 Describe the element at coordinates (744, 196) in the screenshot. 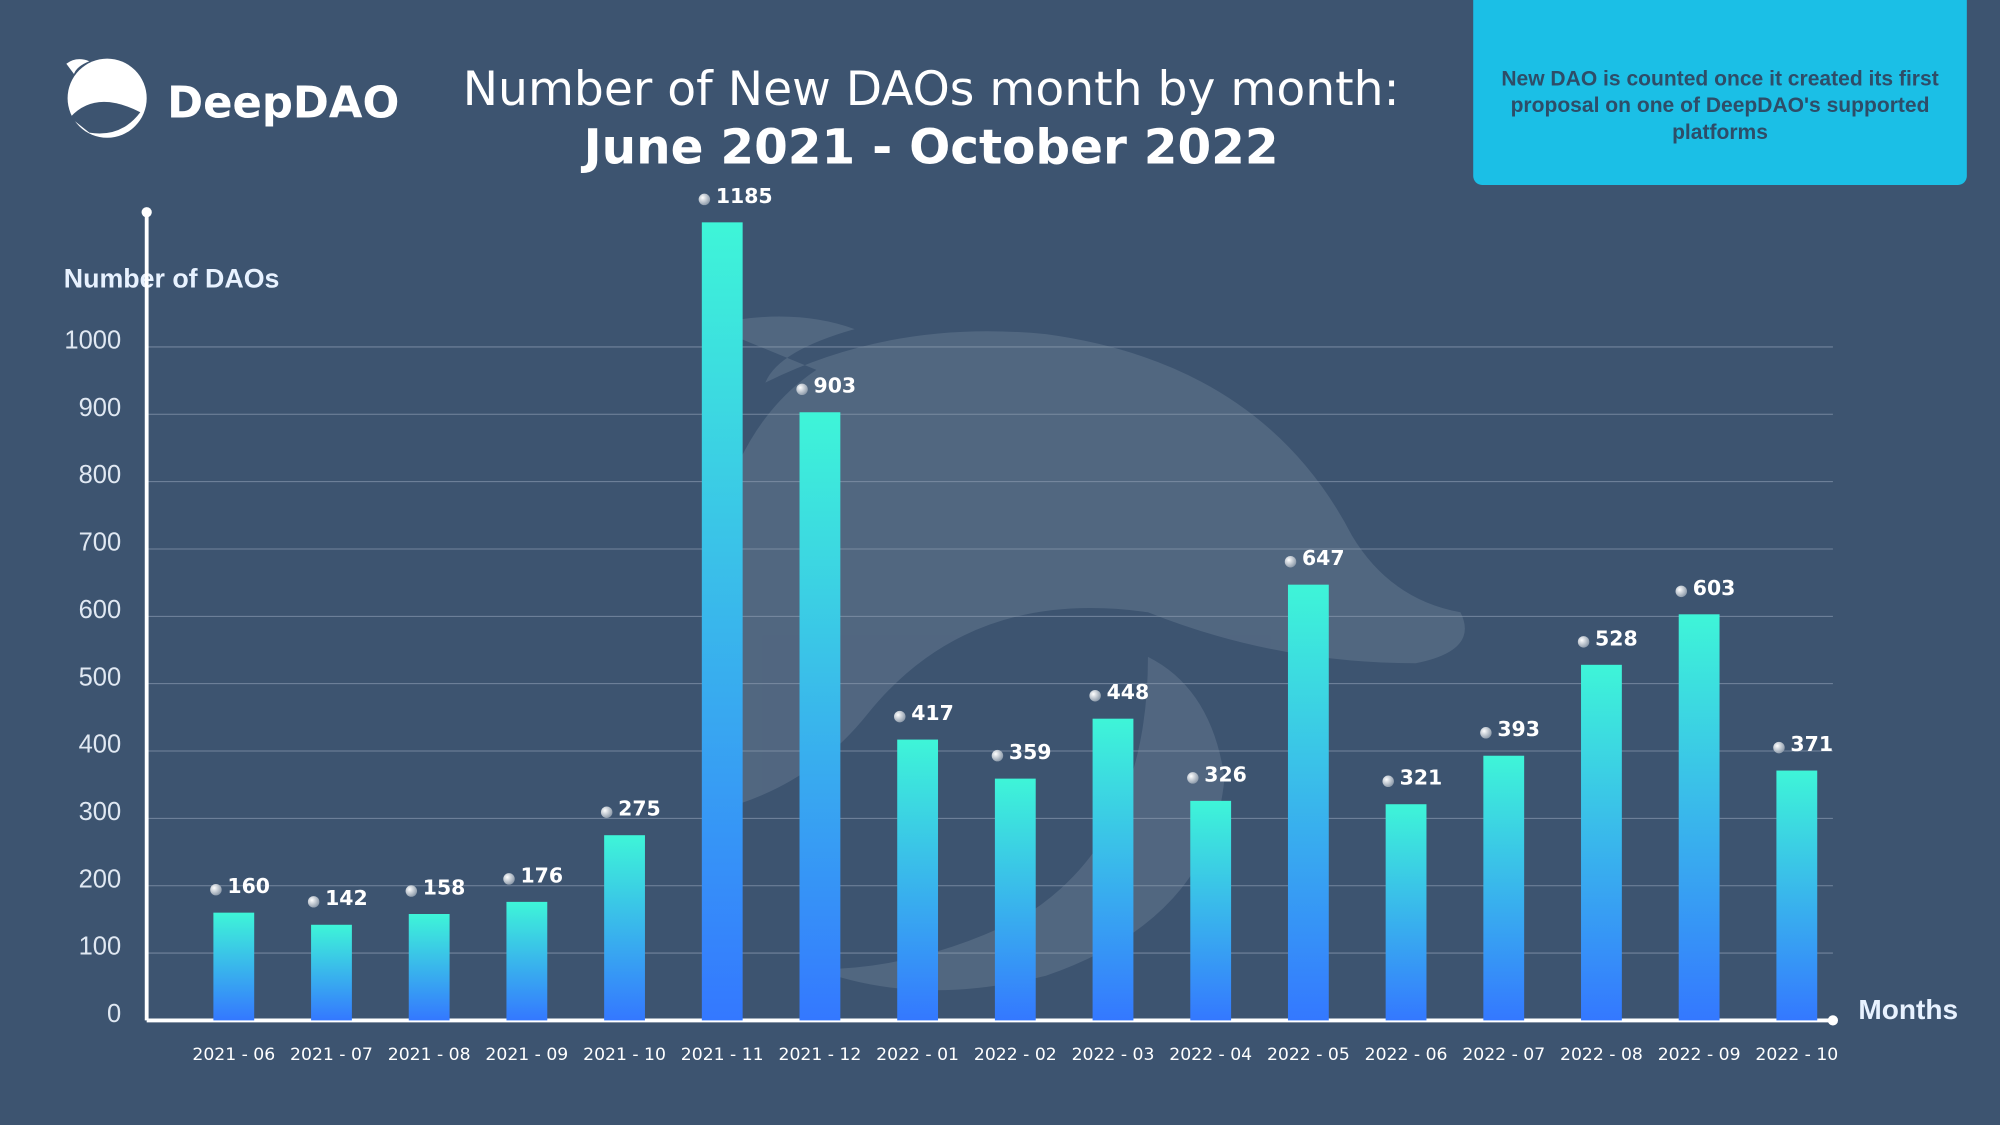

I see `data-label: 1185` at that location.